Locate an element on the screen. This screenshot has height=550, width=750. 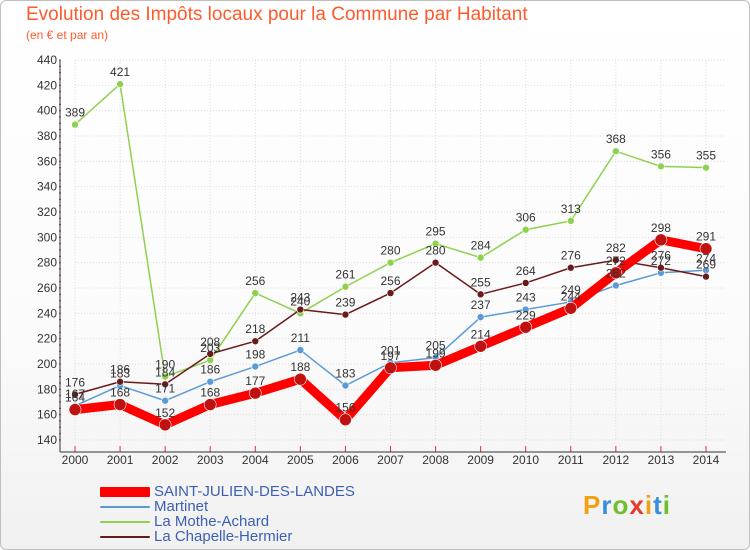
data-label: 280 is located at coordinates (436, 251).